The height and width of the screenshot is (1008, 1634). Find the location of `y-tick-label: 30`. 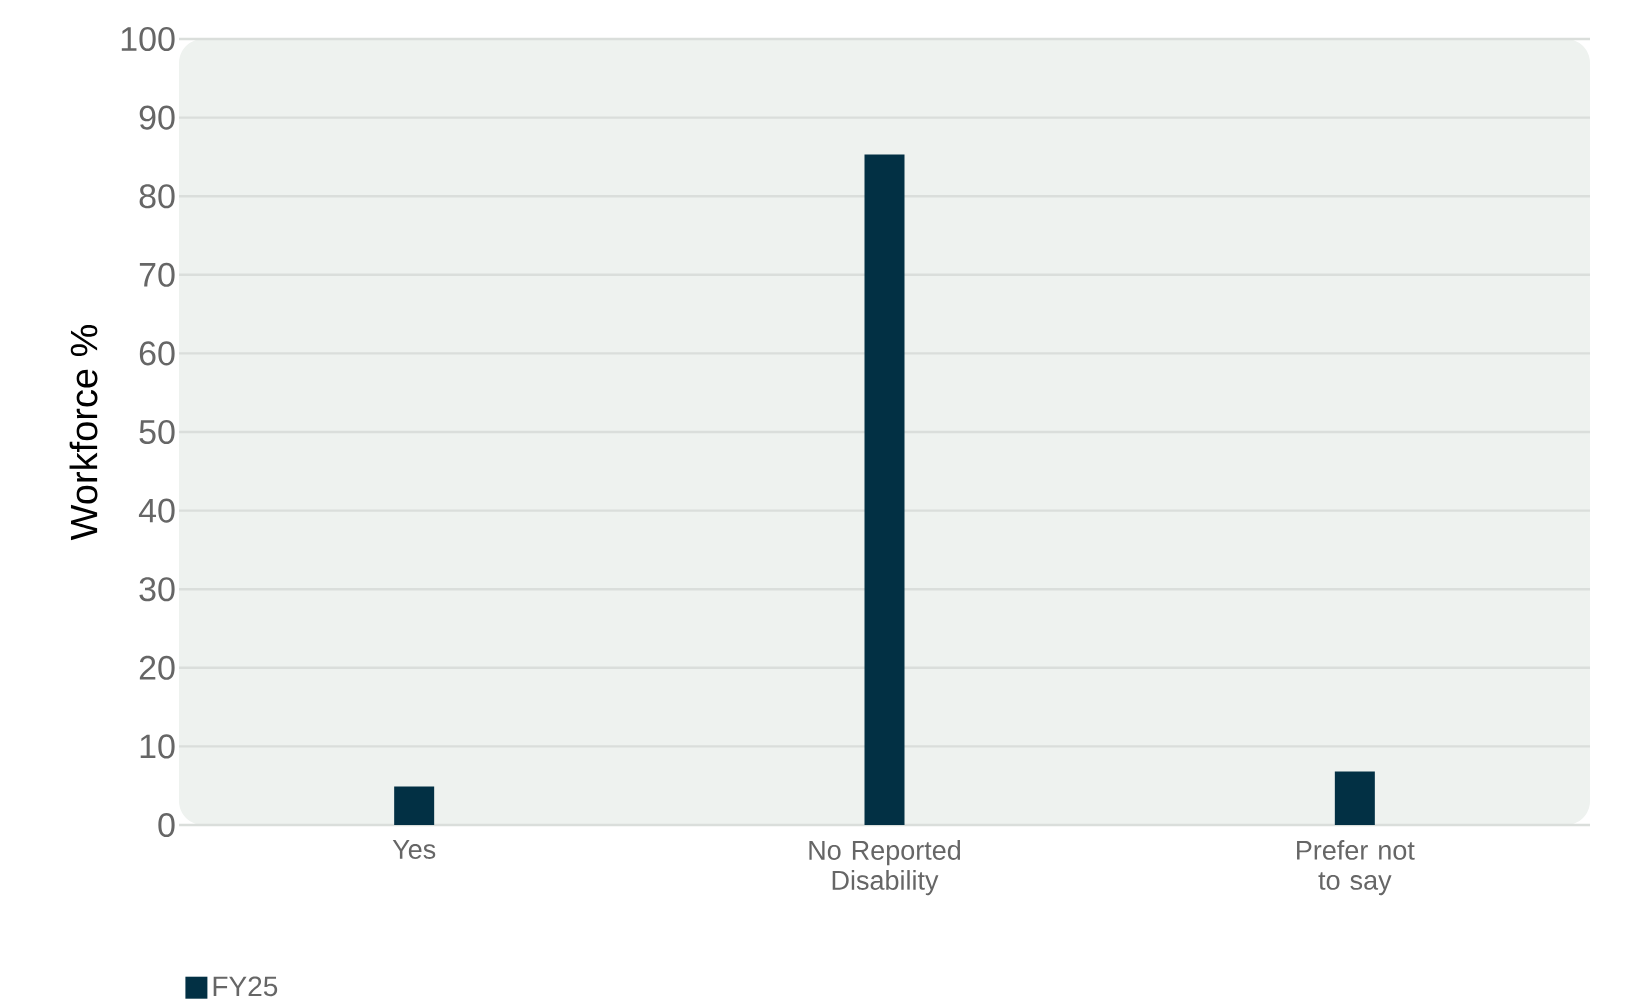

y-tick-label: 30 is located at coordinates (157, 589).